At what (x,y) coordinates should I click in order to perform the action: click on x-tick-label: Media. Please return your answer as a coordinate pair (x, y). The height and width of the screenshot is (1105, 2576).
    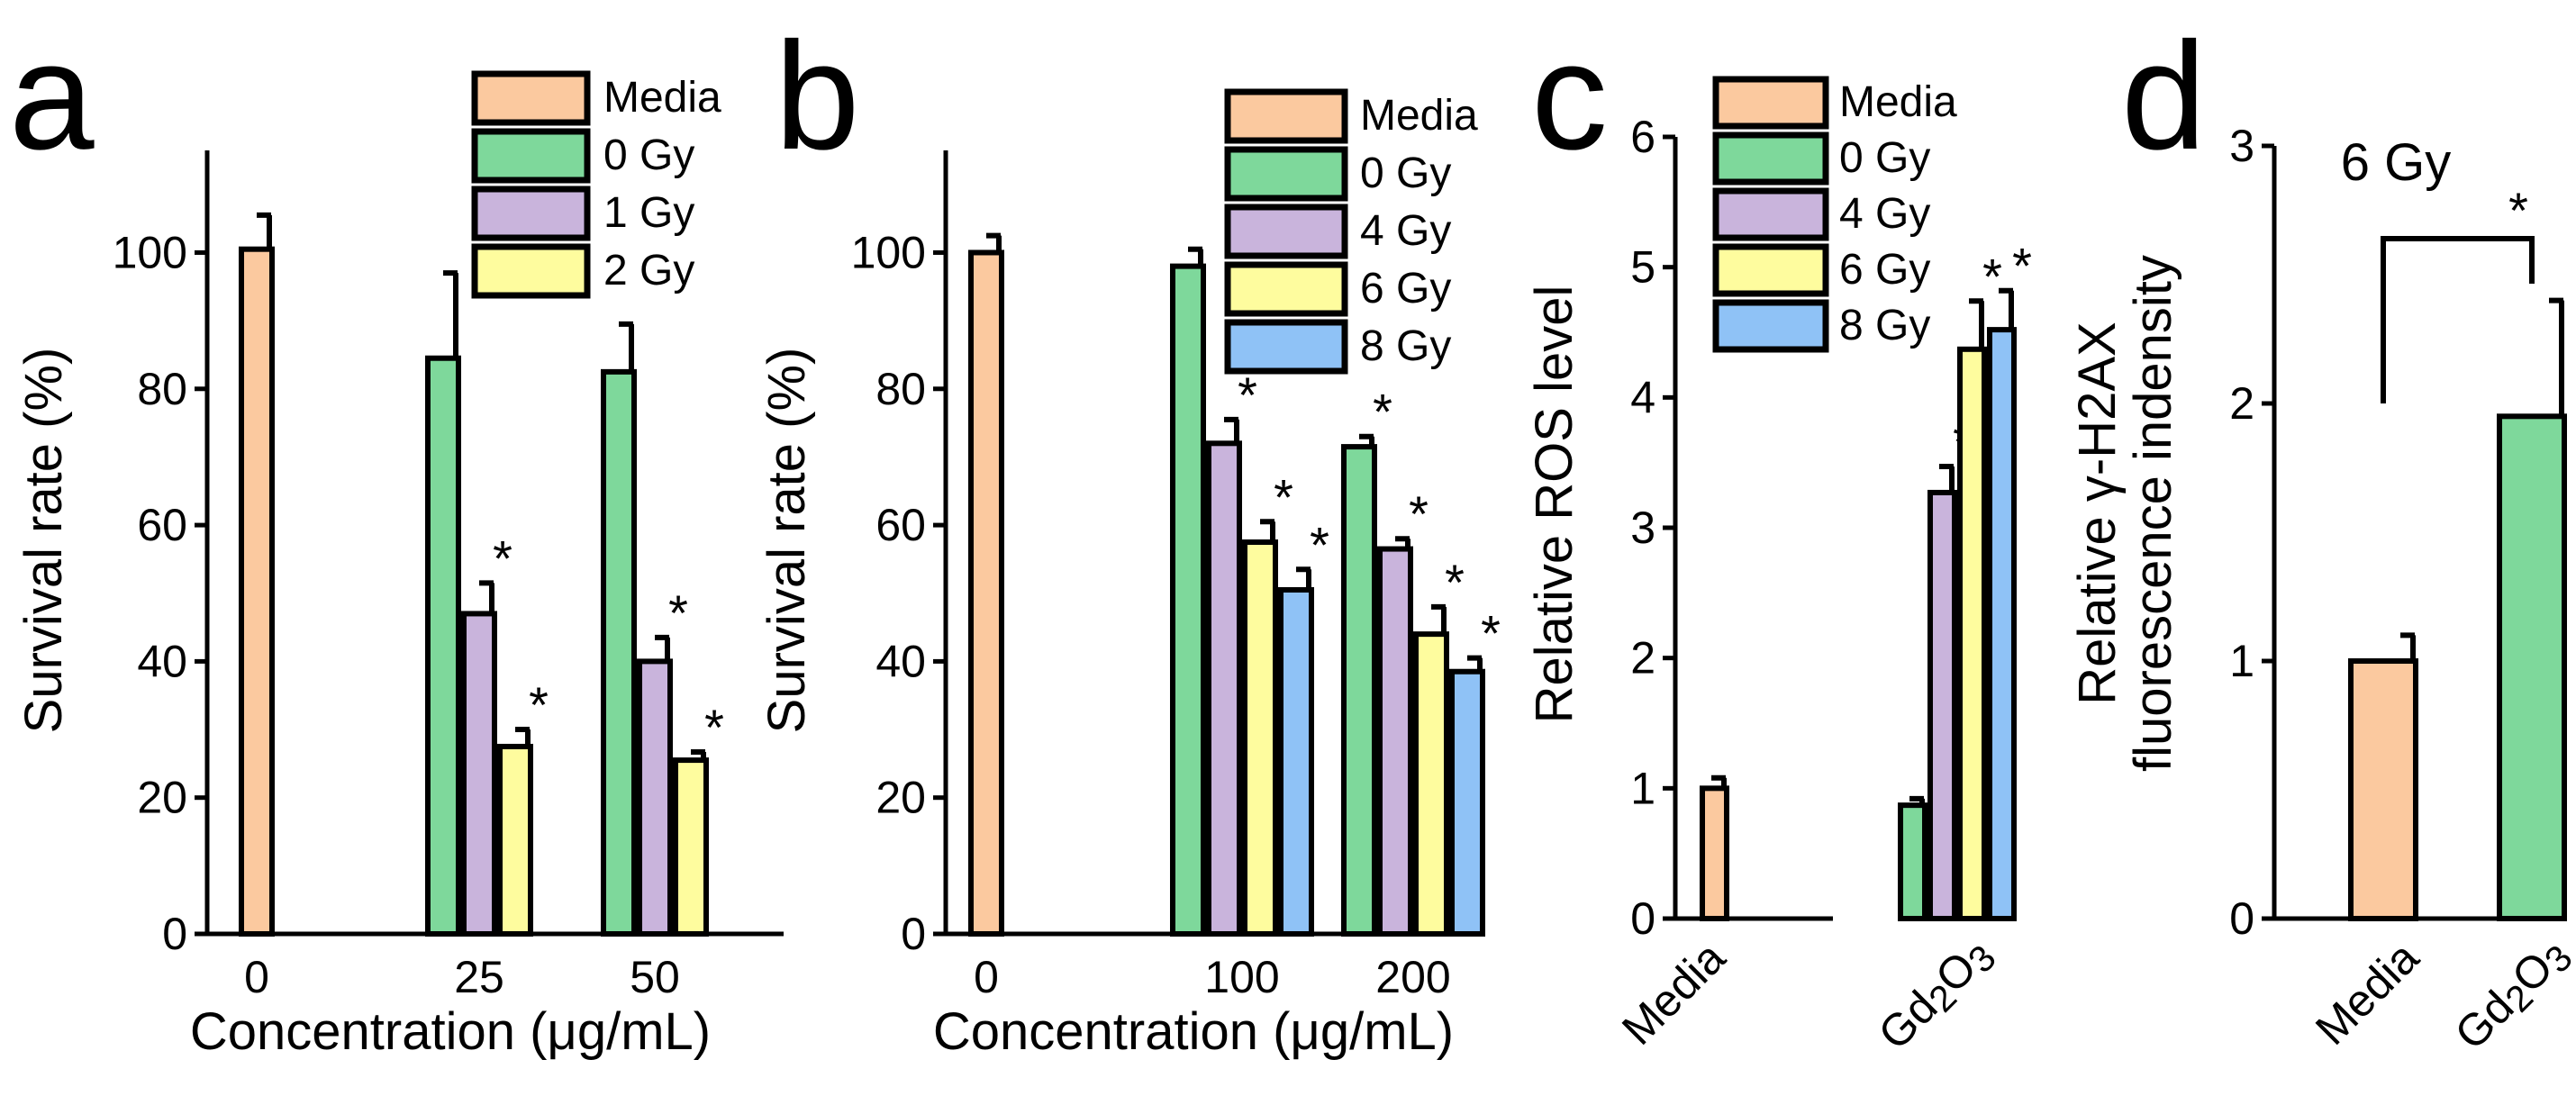
    Looking at the image, I should click on (2367, 994).